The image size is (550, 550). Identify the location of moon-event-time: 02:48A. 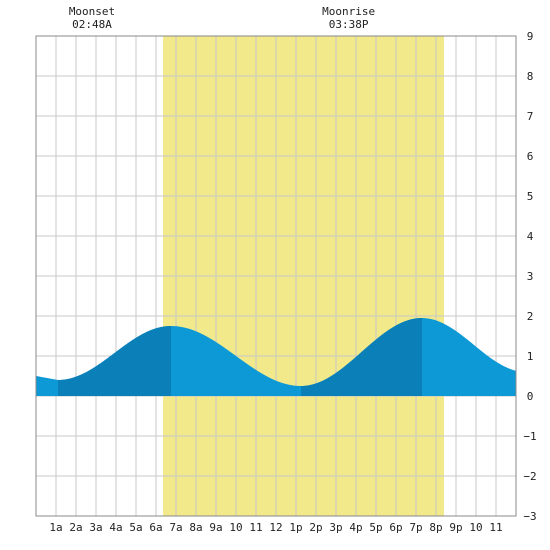
(92, 24).